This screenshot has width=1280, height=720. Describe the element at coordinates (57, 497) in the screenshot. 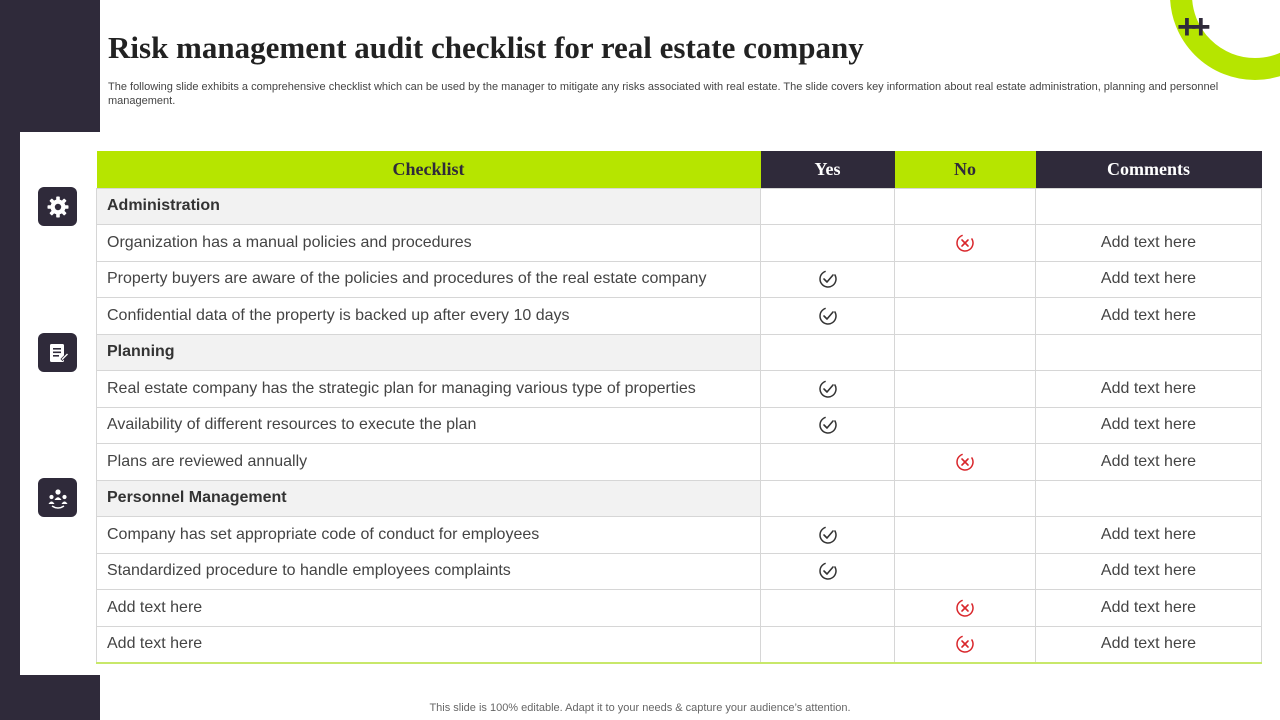

I see `team-icon` at that location.